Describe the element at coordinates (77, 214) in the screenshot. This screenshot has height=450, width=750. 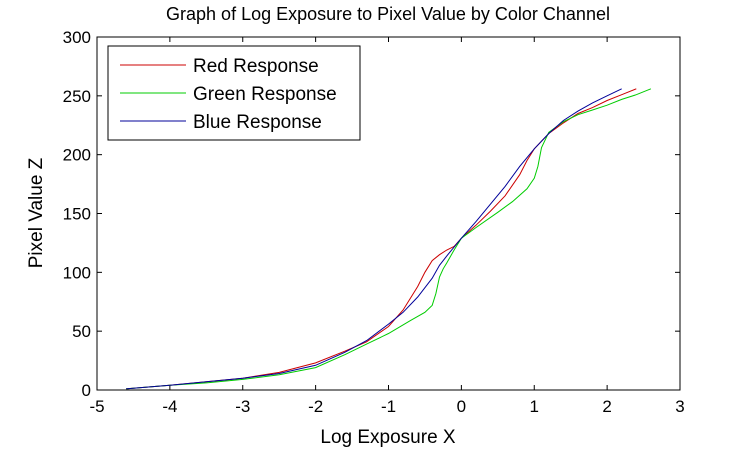
I see `y-tick-label: 150` at that location.